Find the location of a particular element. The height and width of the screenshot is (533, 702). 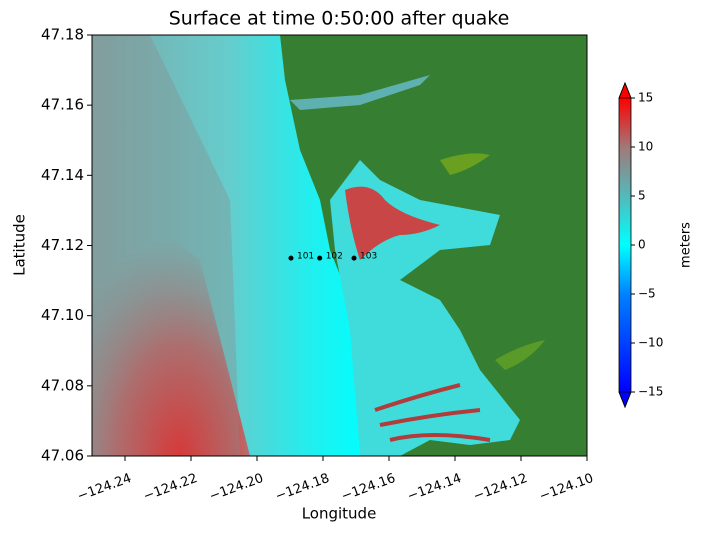

colorbar-extend-bottom is located at coordinates (625, 400).